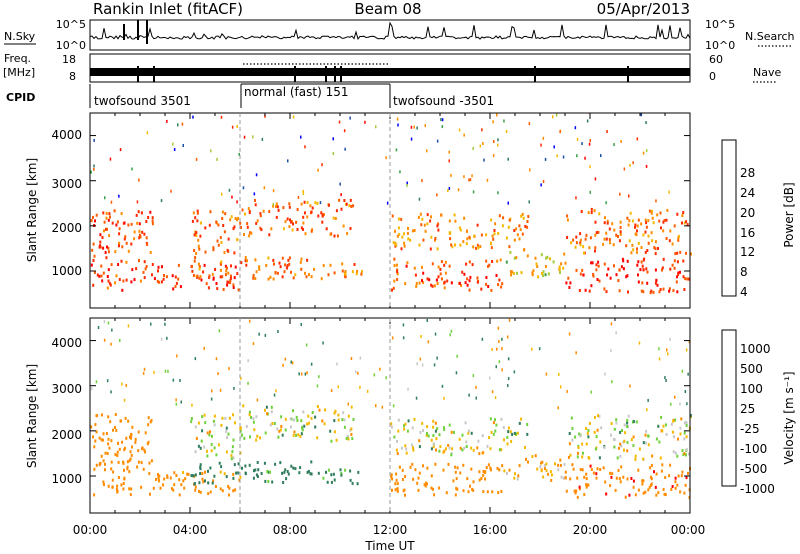 Image resolution: width=800 pixels, height=554 pixels. Describe the element at coordinates (392, 67) in the screenshot. I see `freq-panel: Freq. [MHz] 18 8 60 0 Nave` at that location.